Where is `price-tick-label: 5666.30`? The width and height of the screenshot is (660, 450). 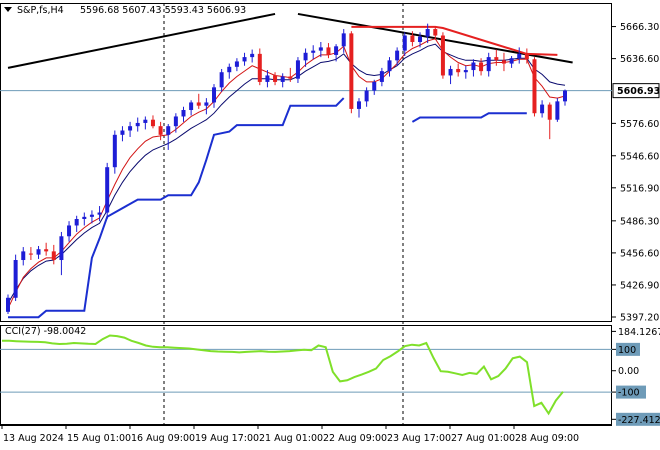
price-tick-label: 5666.30 is located at coordinates (639, 27).